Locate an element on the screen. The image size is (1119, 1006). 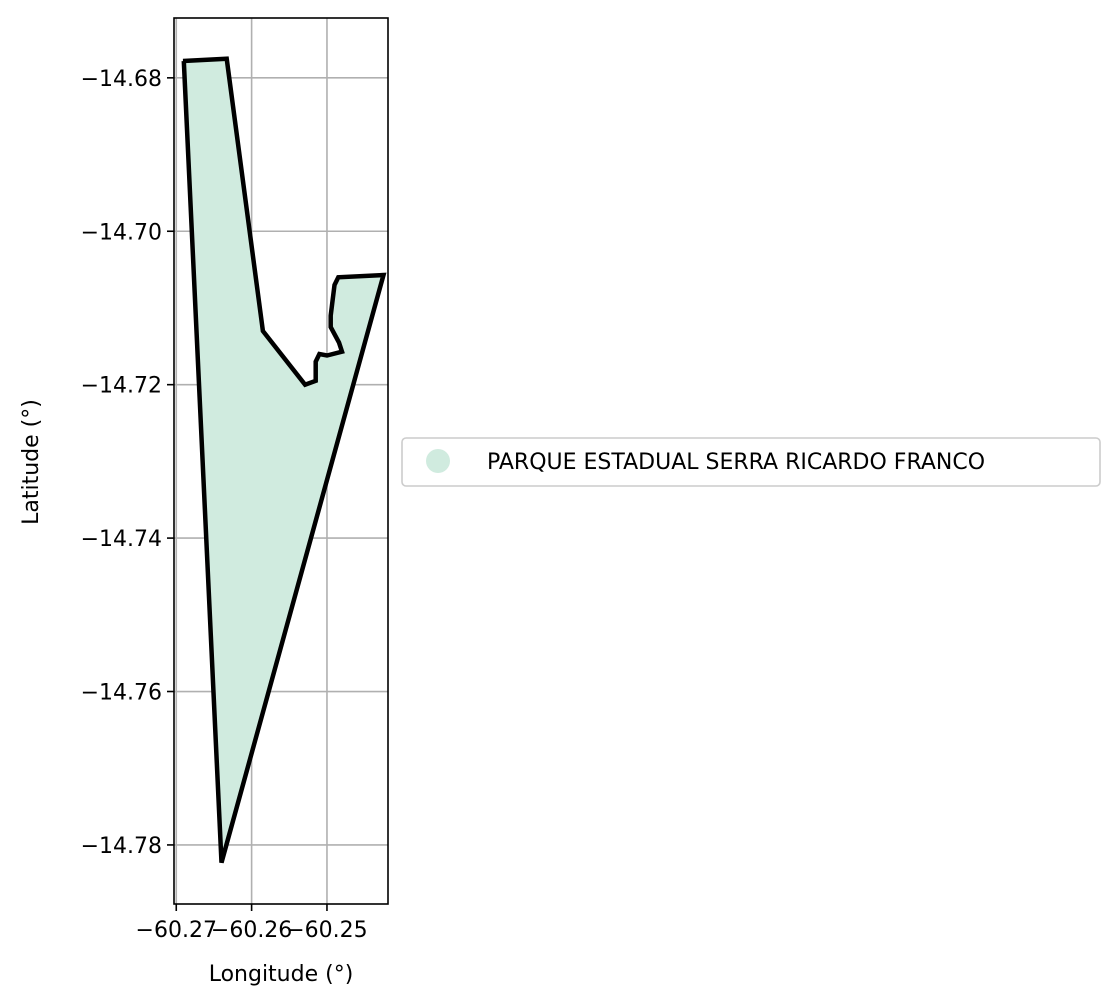
legend-marker is located at coordinates (438, 461).